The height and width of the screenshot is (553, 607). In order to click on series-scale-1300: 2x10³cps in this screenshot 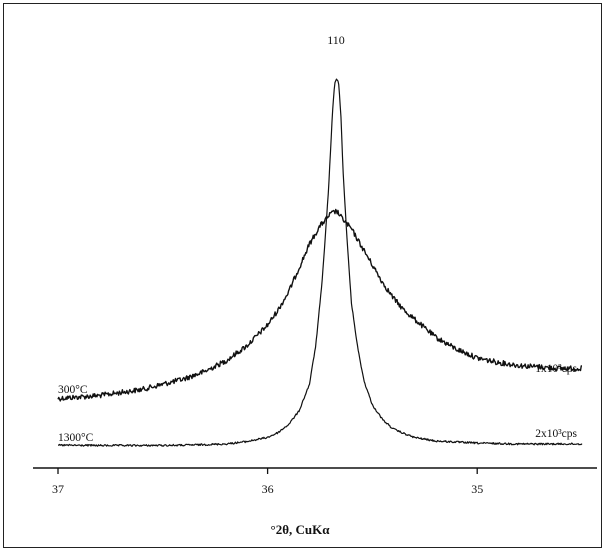, I will do `click(556, 434)`.